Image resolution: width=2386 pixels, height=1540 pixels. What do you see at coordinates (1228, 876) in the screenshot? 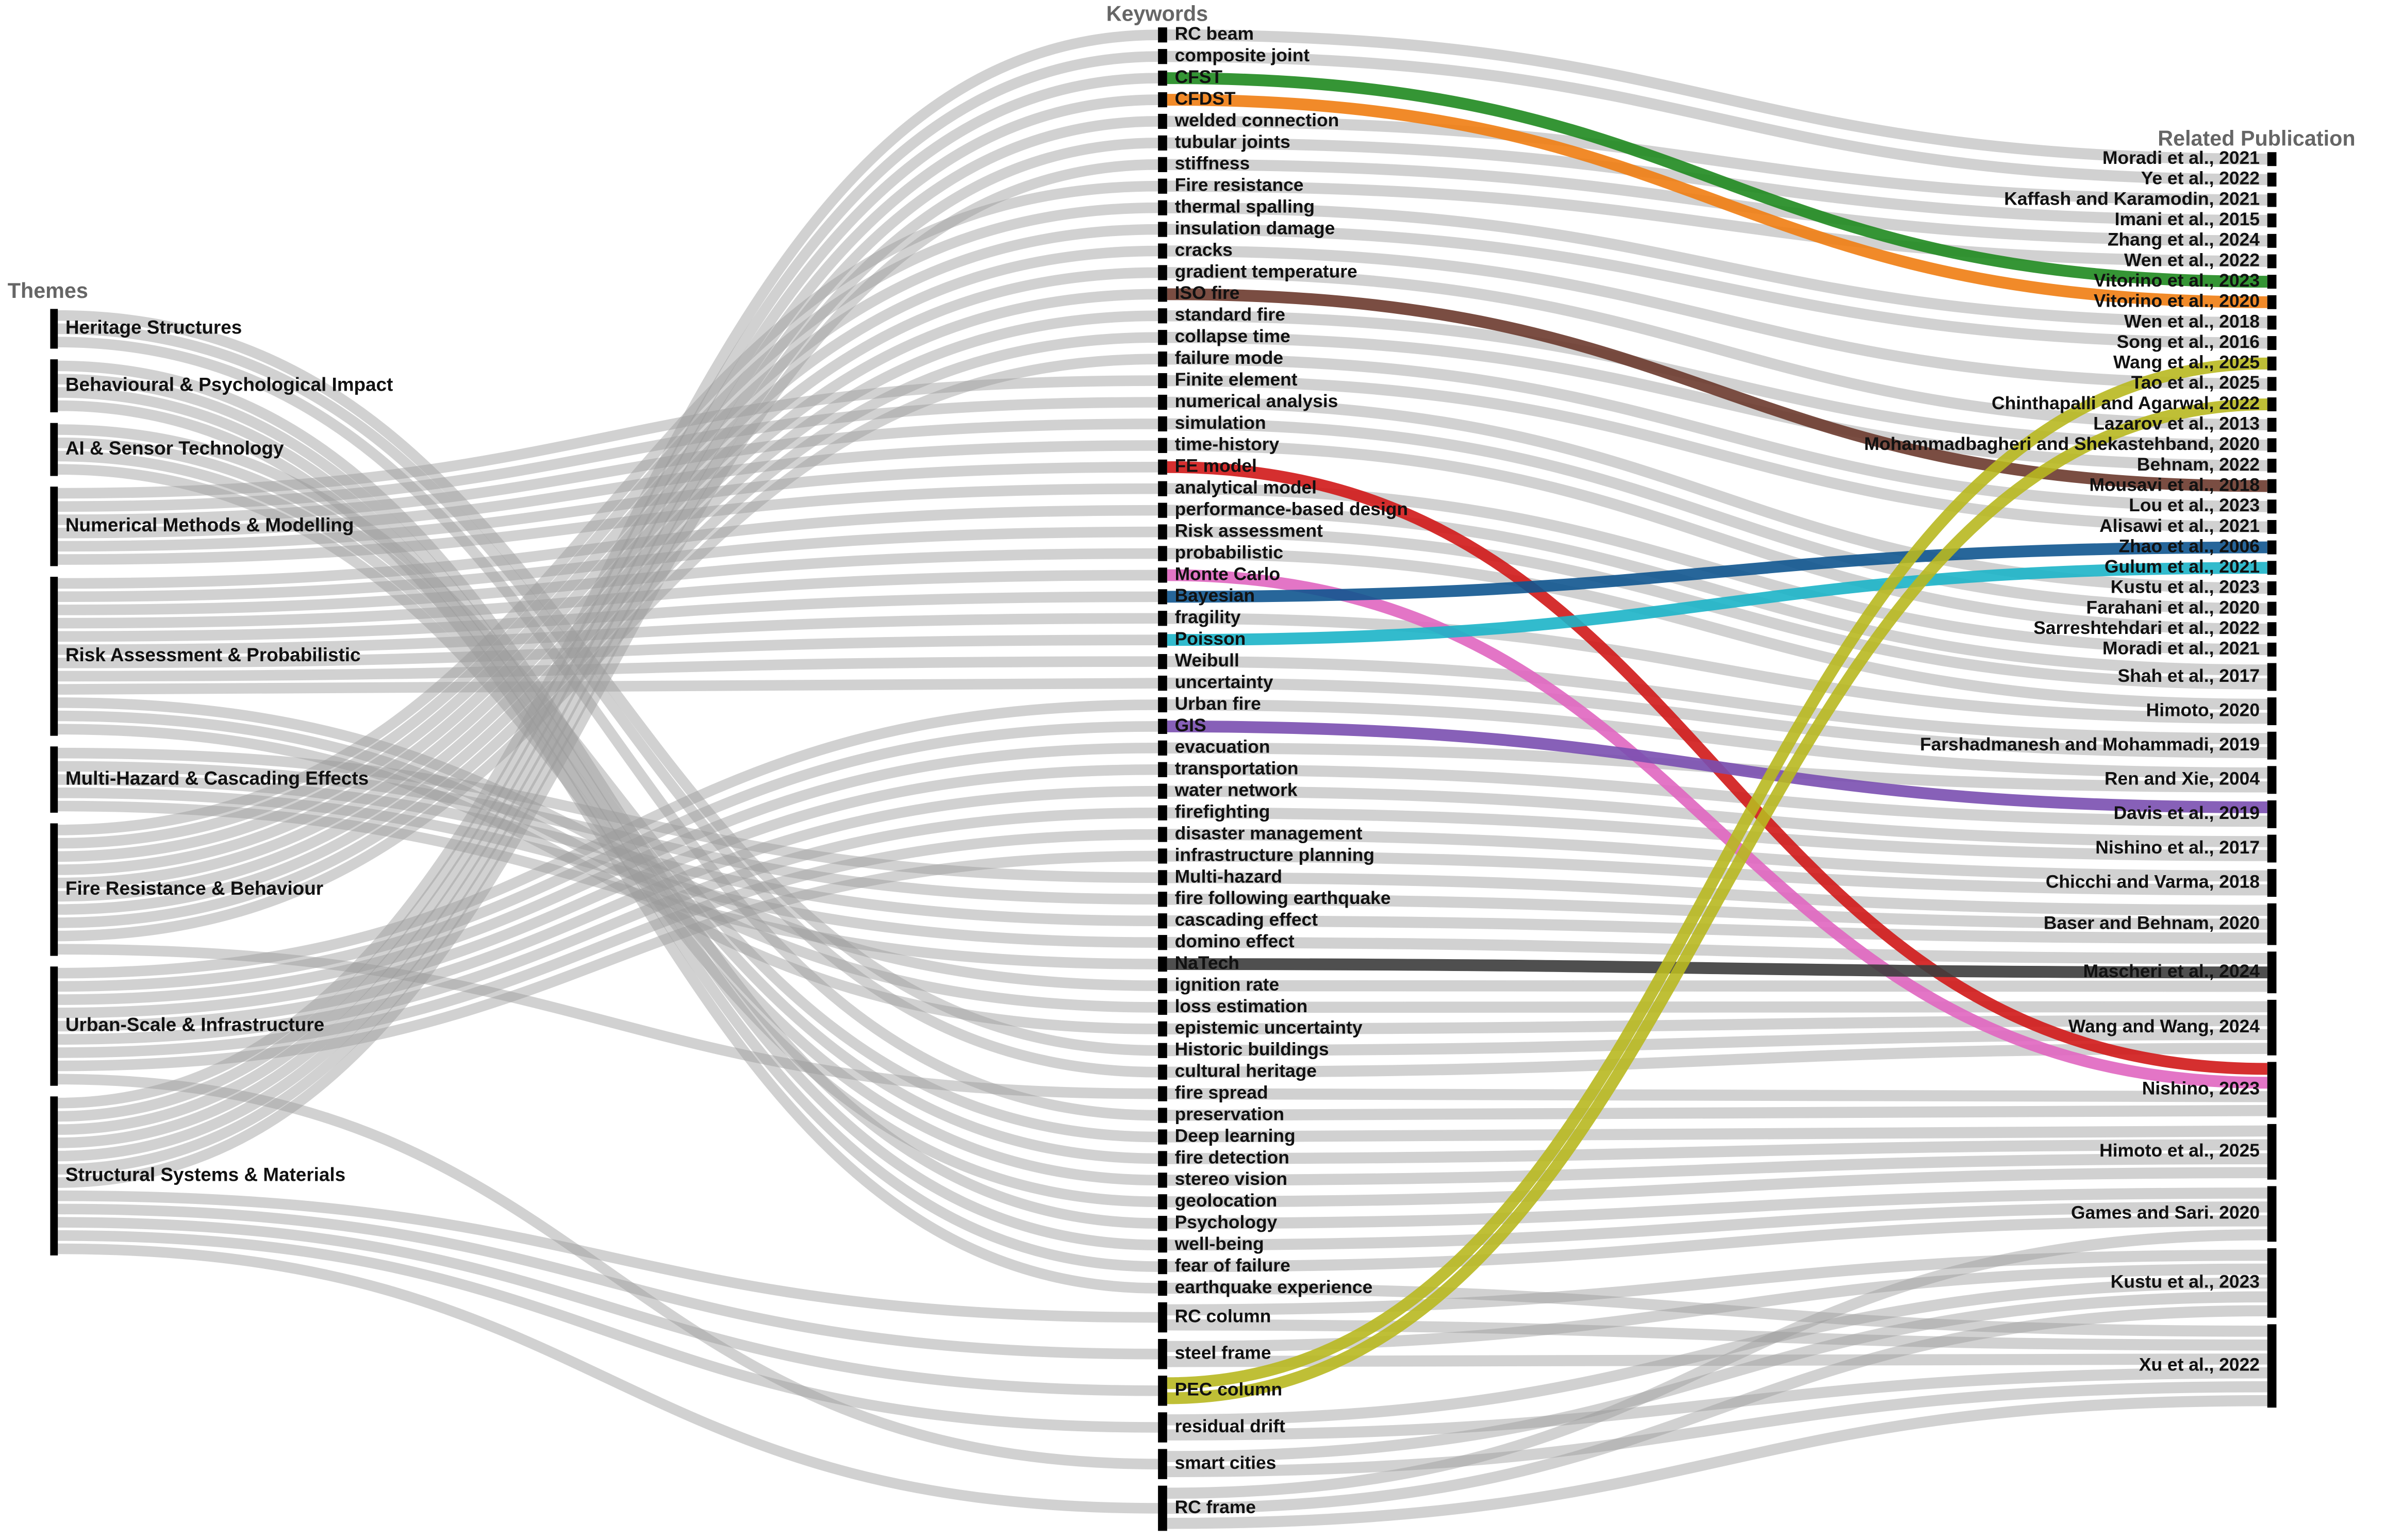
I see `keyword-label: Multi-hazard` at bounding box center [1228, 876].